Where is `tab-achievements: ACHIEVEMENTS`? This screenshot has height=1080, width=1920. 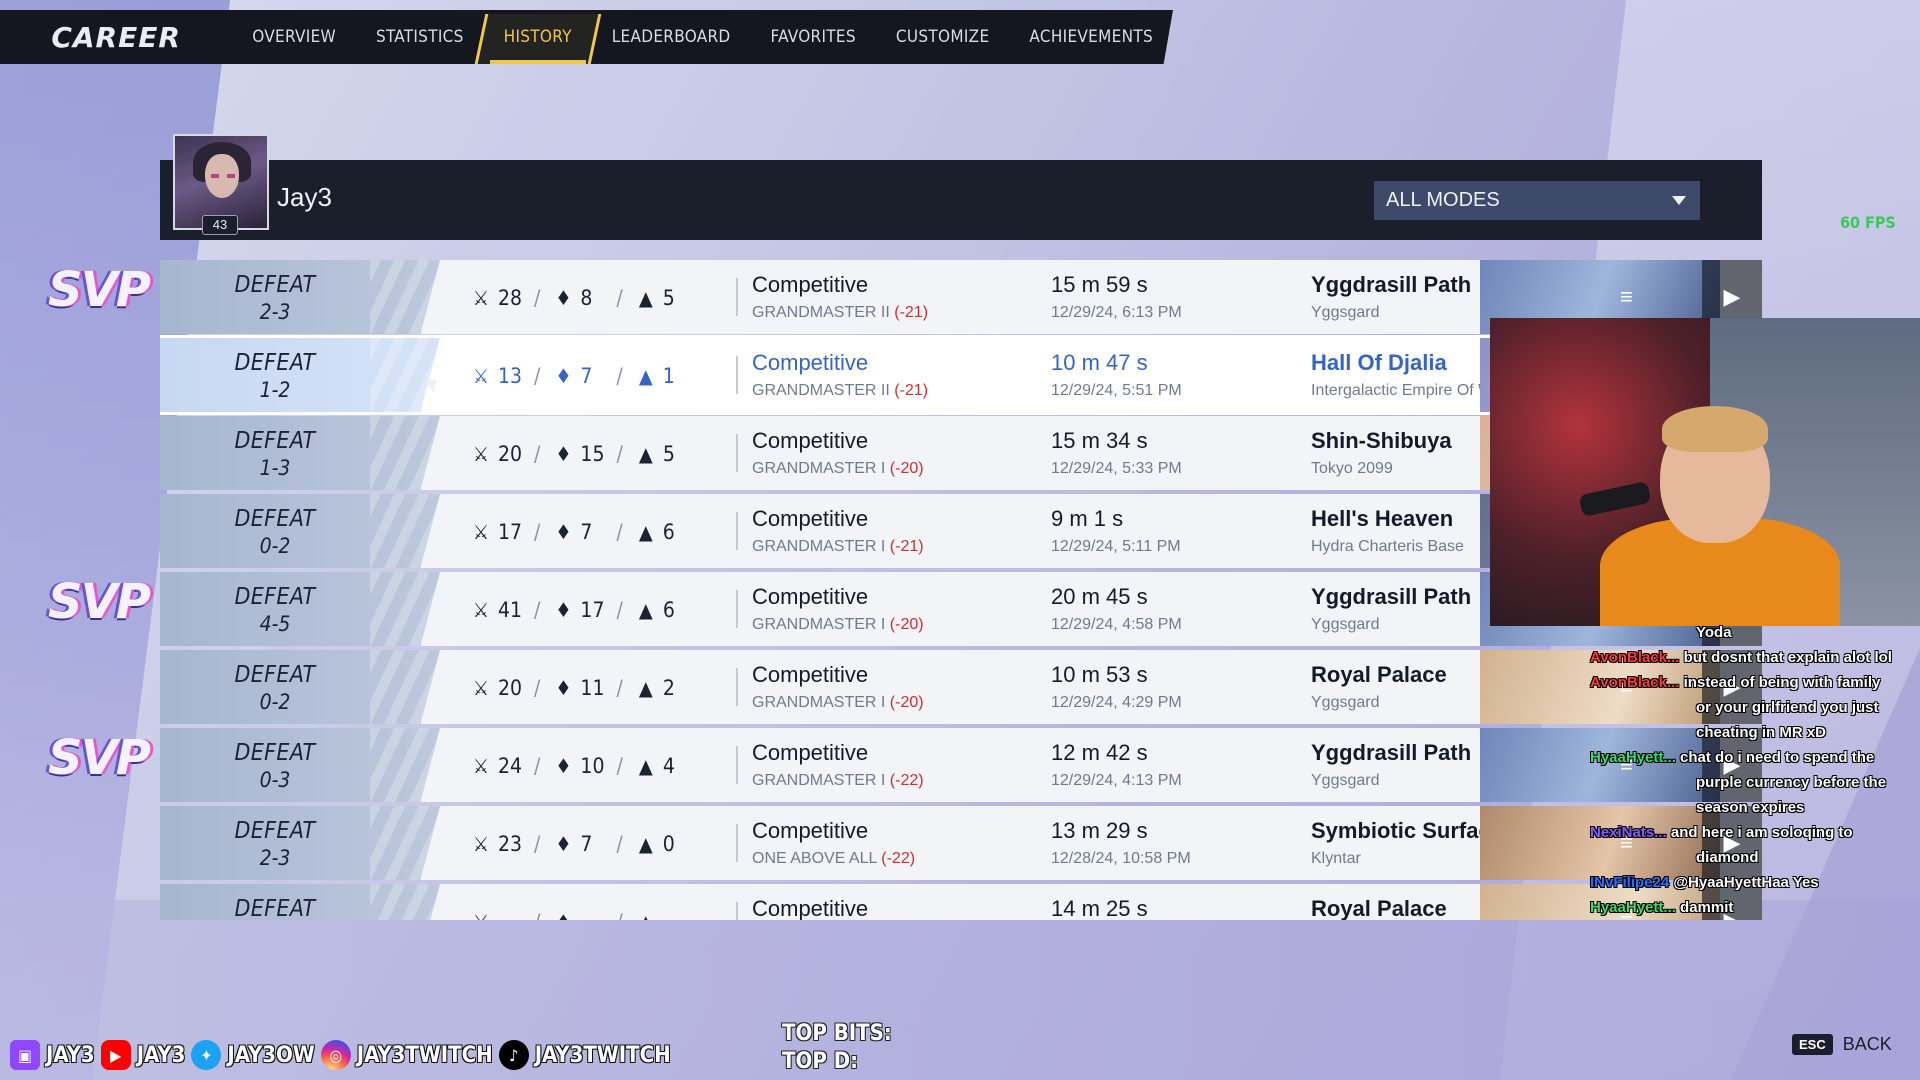
tab-achievements: ACHIEVEMENTS is located at coordinates (1091, 37).